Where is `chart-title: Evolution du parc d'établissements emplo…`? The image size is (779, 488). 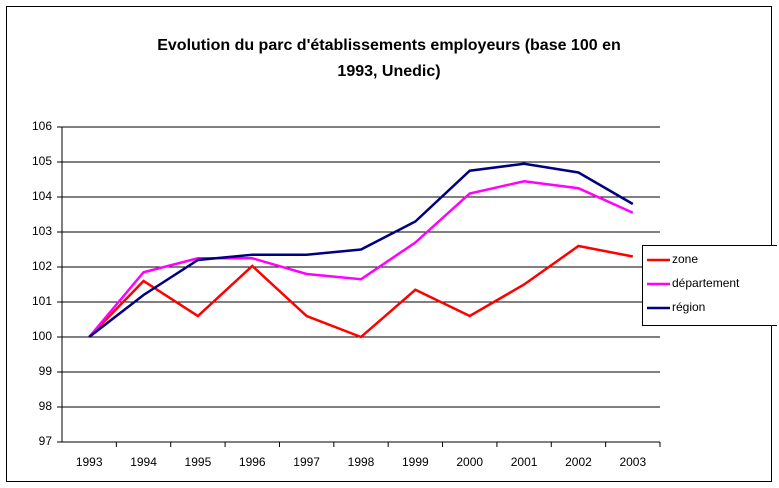
chart-title: Evolution du parc d'établissements emplo… is located at coordinates (389, 45).